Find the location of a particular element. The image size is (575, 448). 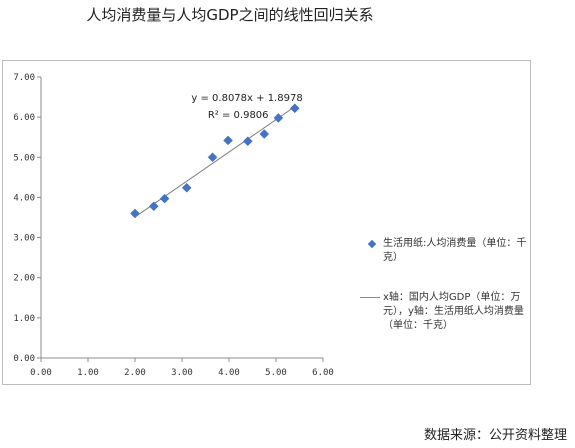

x-tick-label: 0.00 is located at coordinates (41, 373).